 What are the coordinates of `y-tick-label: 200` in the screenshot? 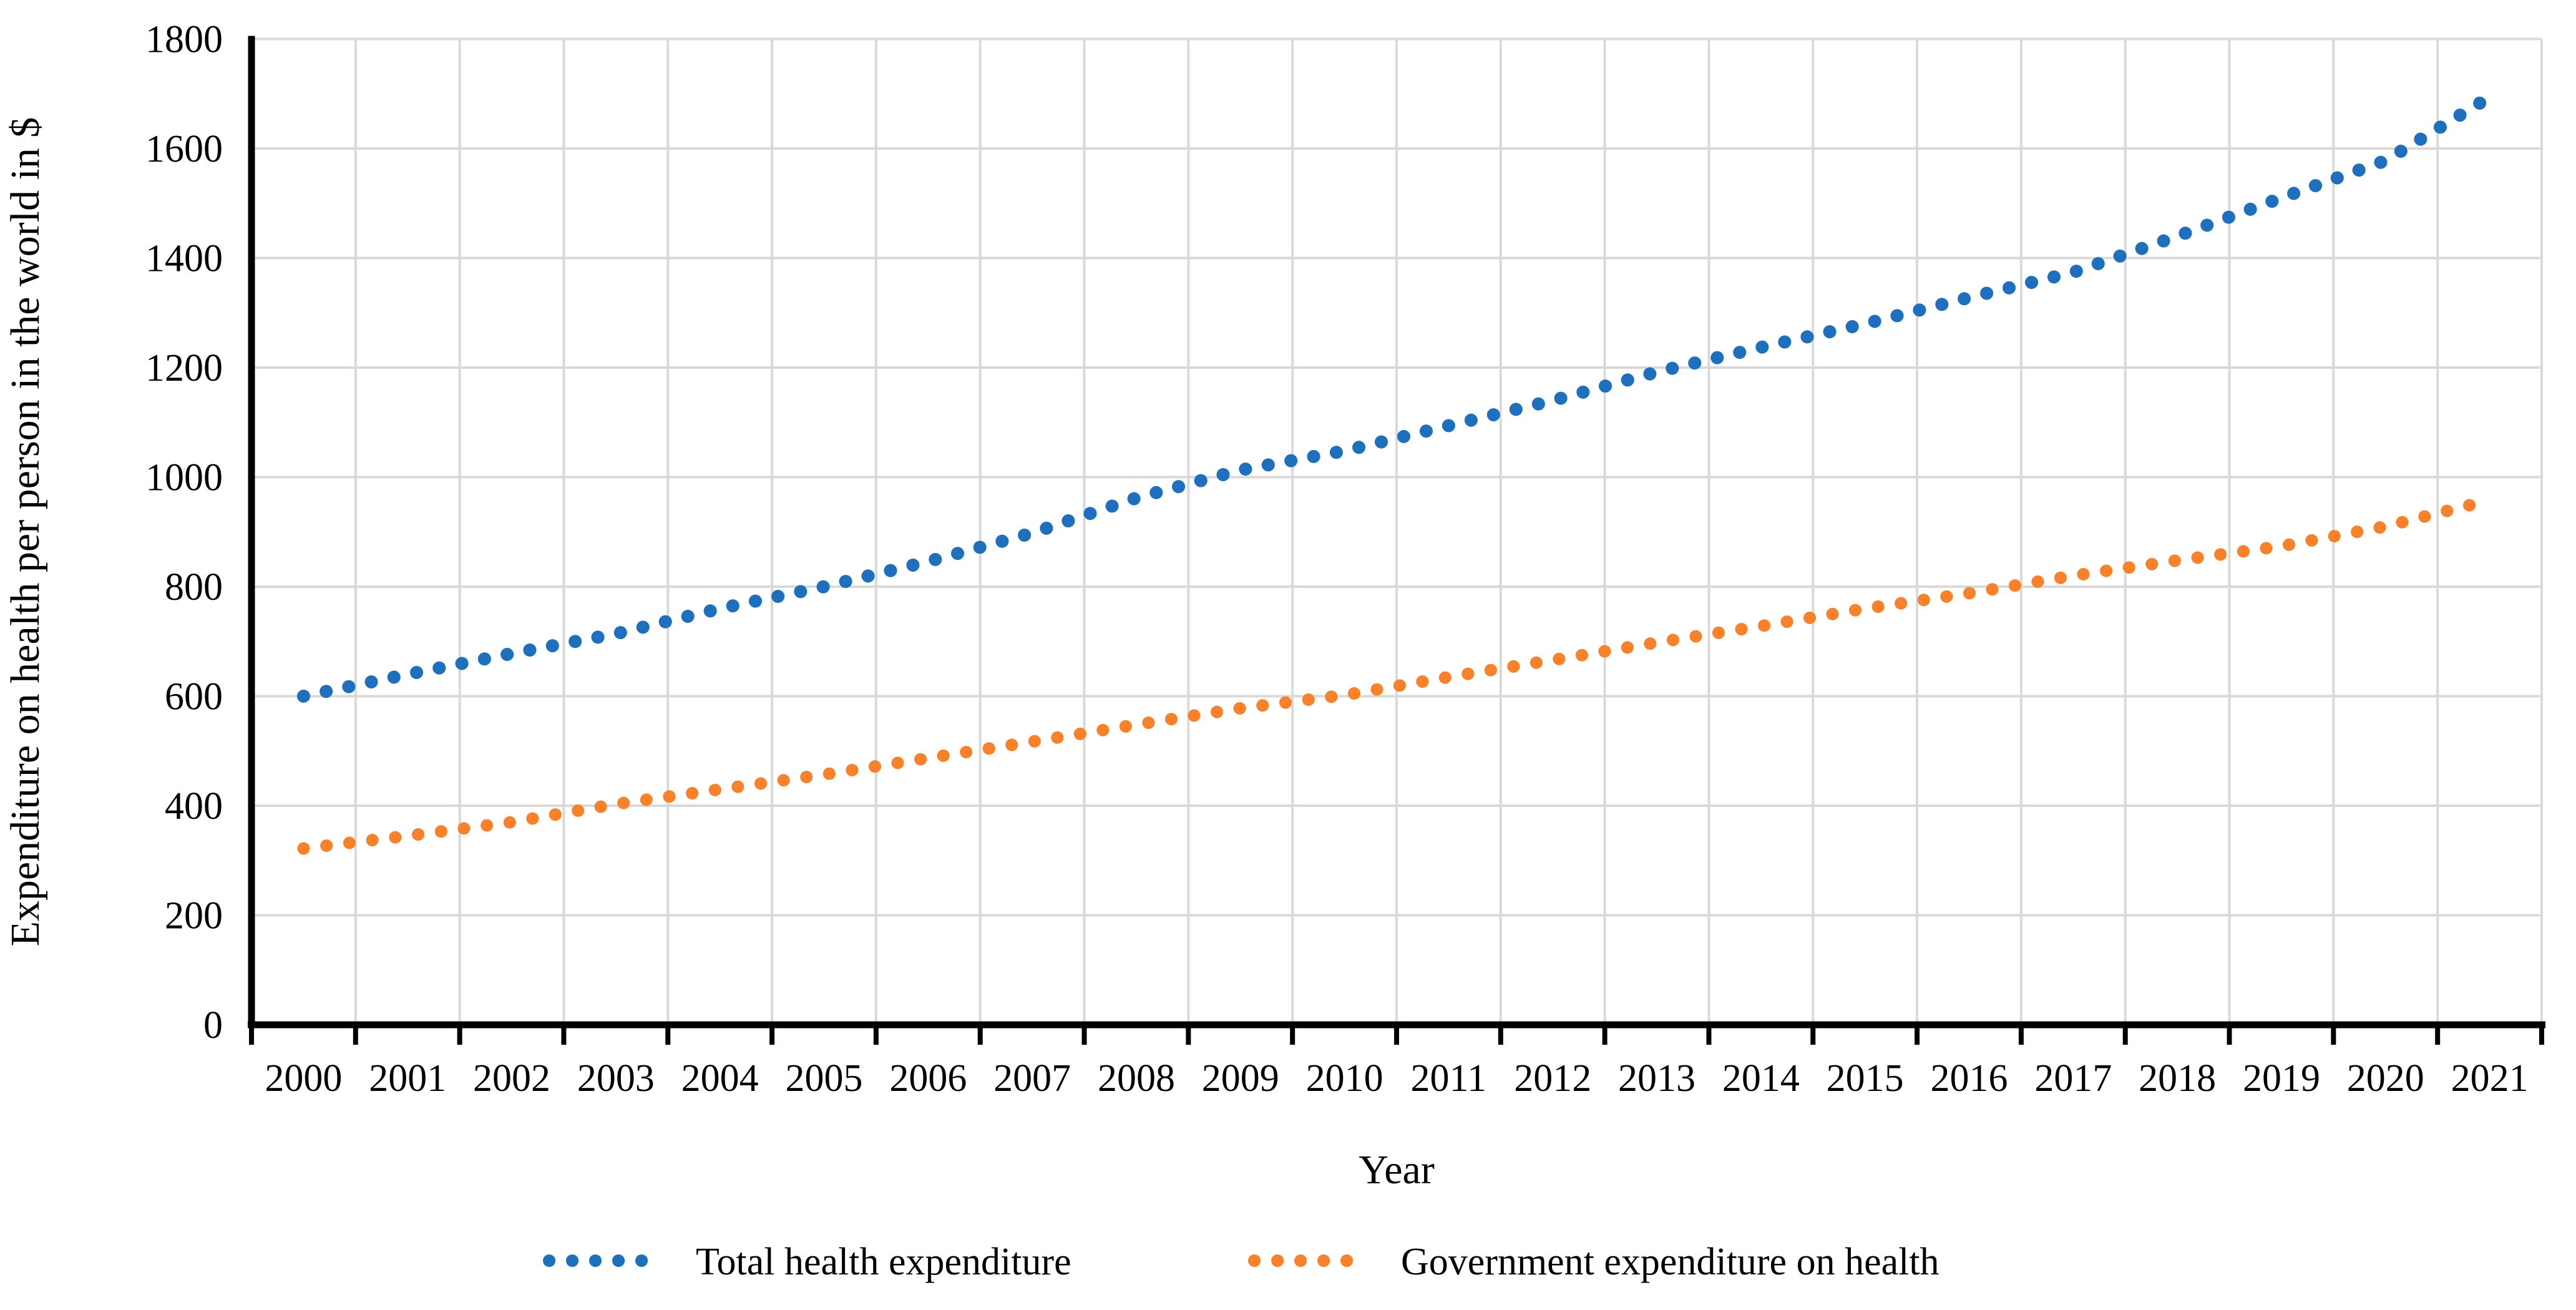 It's located at (194, 916).